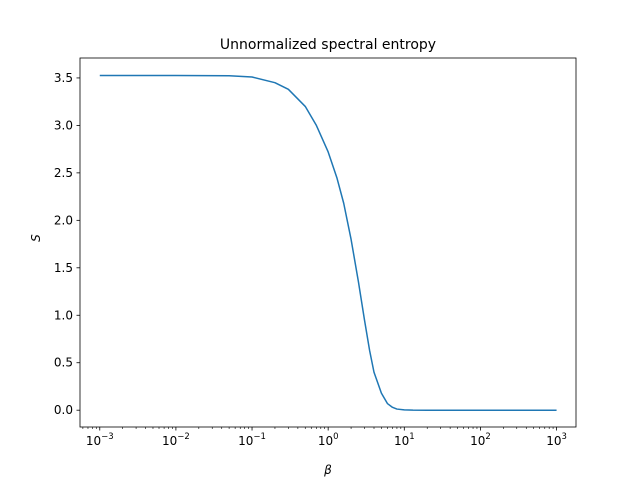 Image resolution: width=640 pixels, height=480 pixels. I want to click on x-tick-label-2: 10⁻¹, so click(252, 440).